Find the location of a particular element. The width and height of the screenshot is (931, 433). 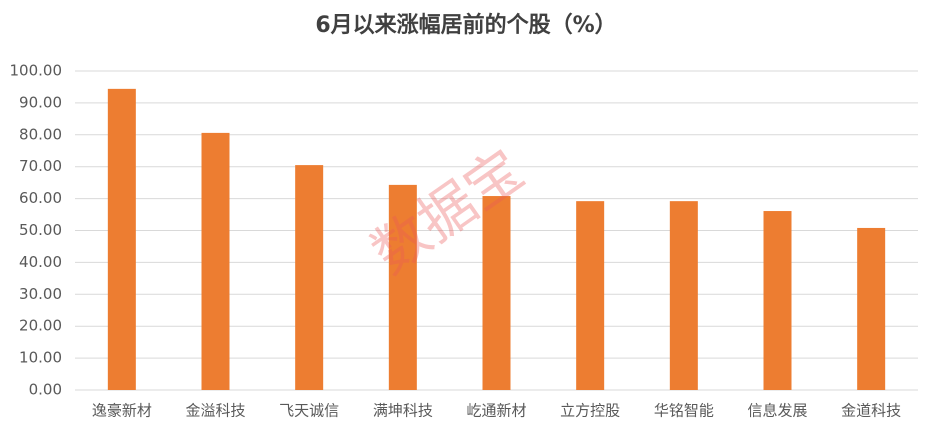

x-tick-label: 立方控股 is located at coordinates (590, 411).